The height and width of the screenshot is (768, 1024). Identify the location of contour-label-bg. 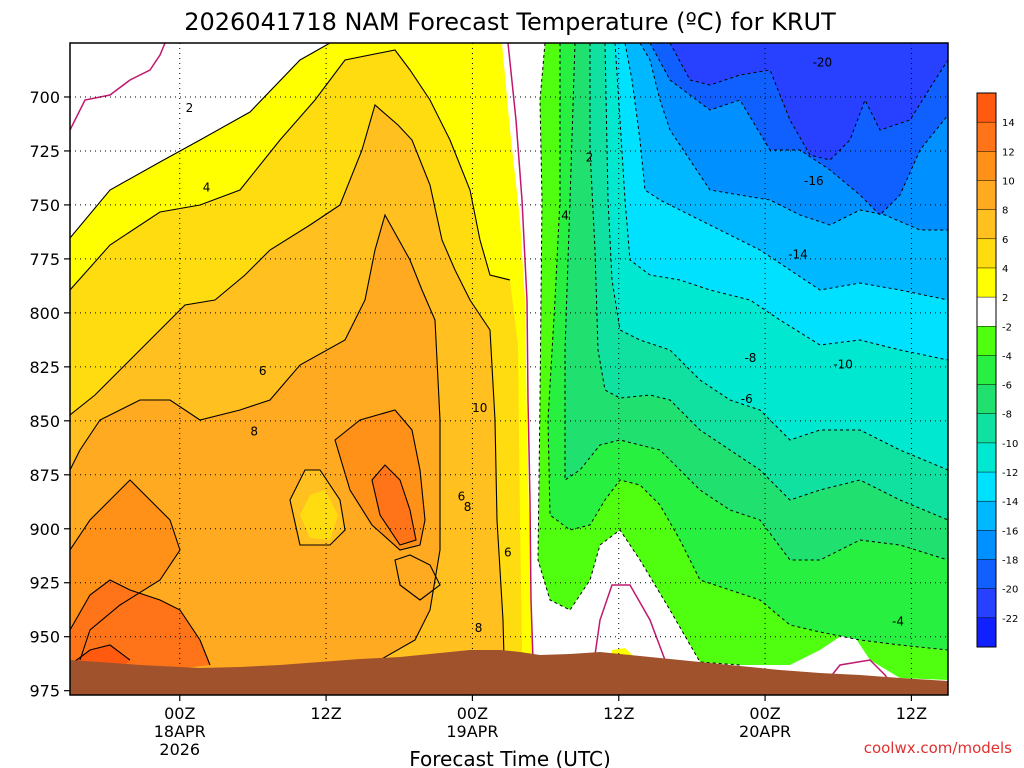
(957, 407).